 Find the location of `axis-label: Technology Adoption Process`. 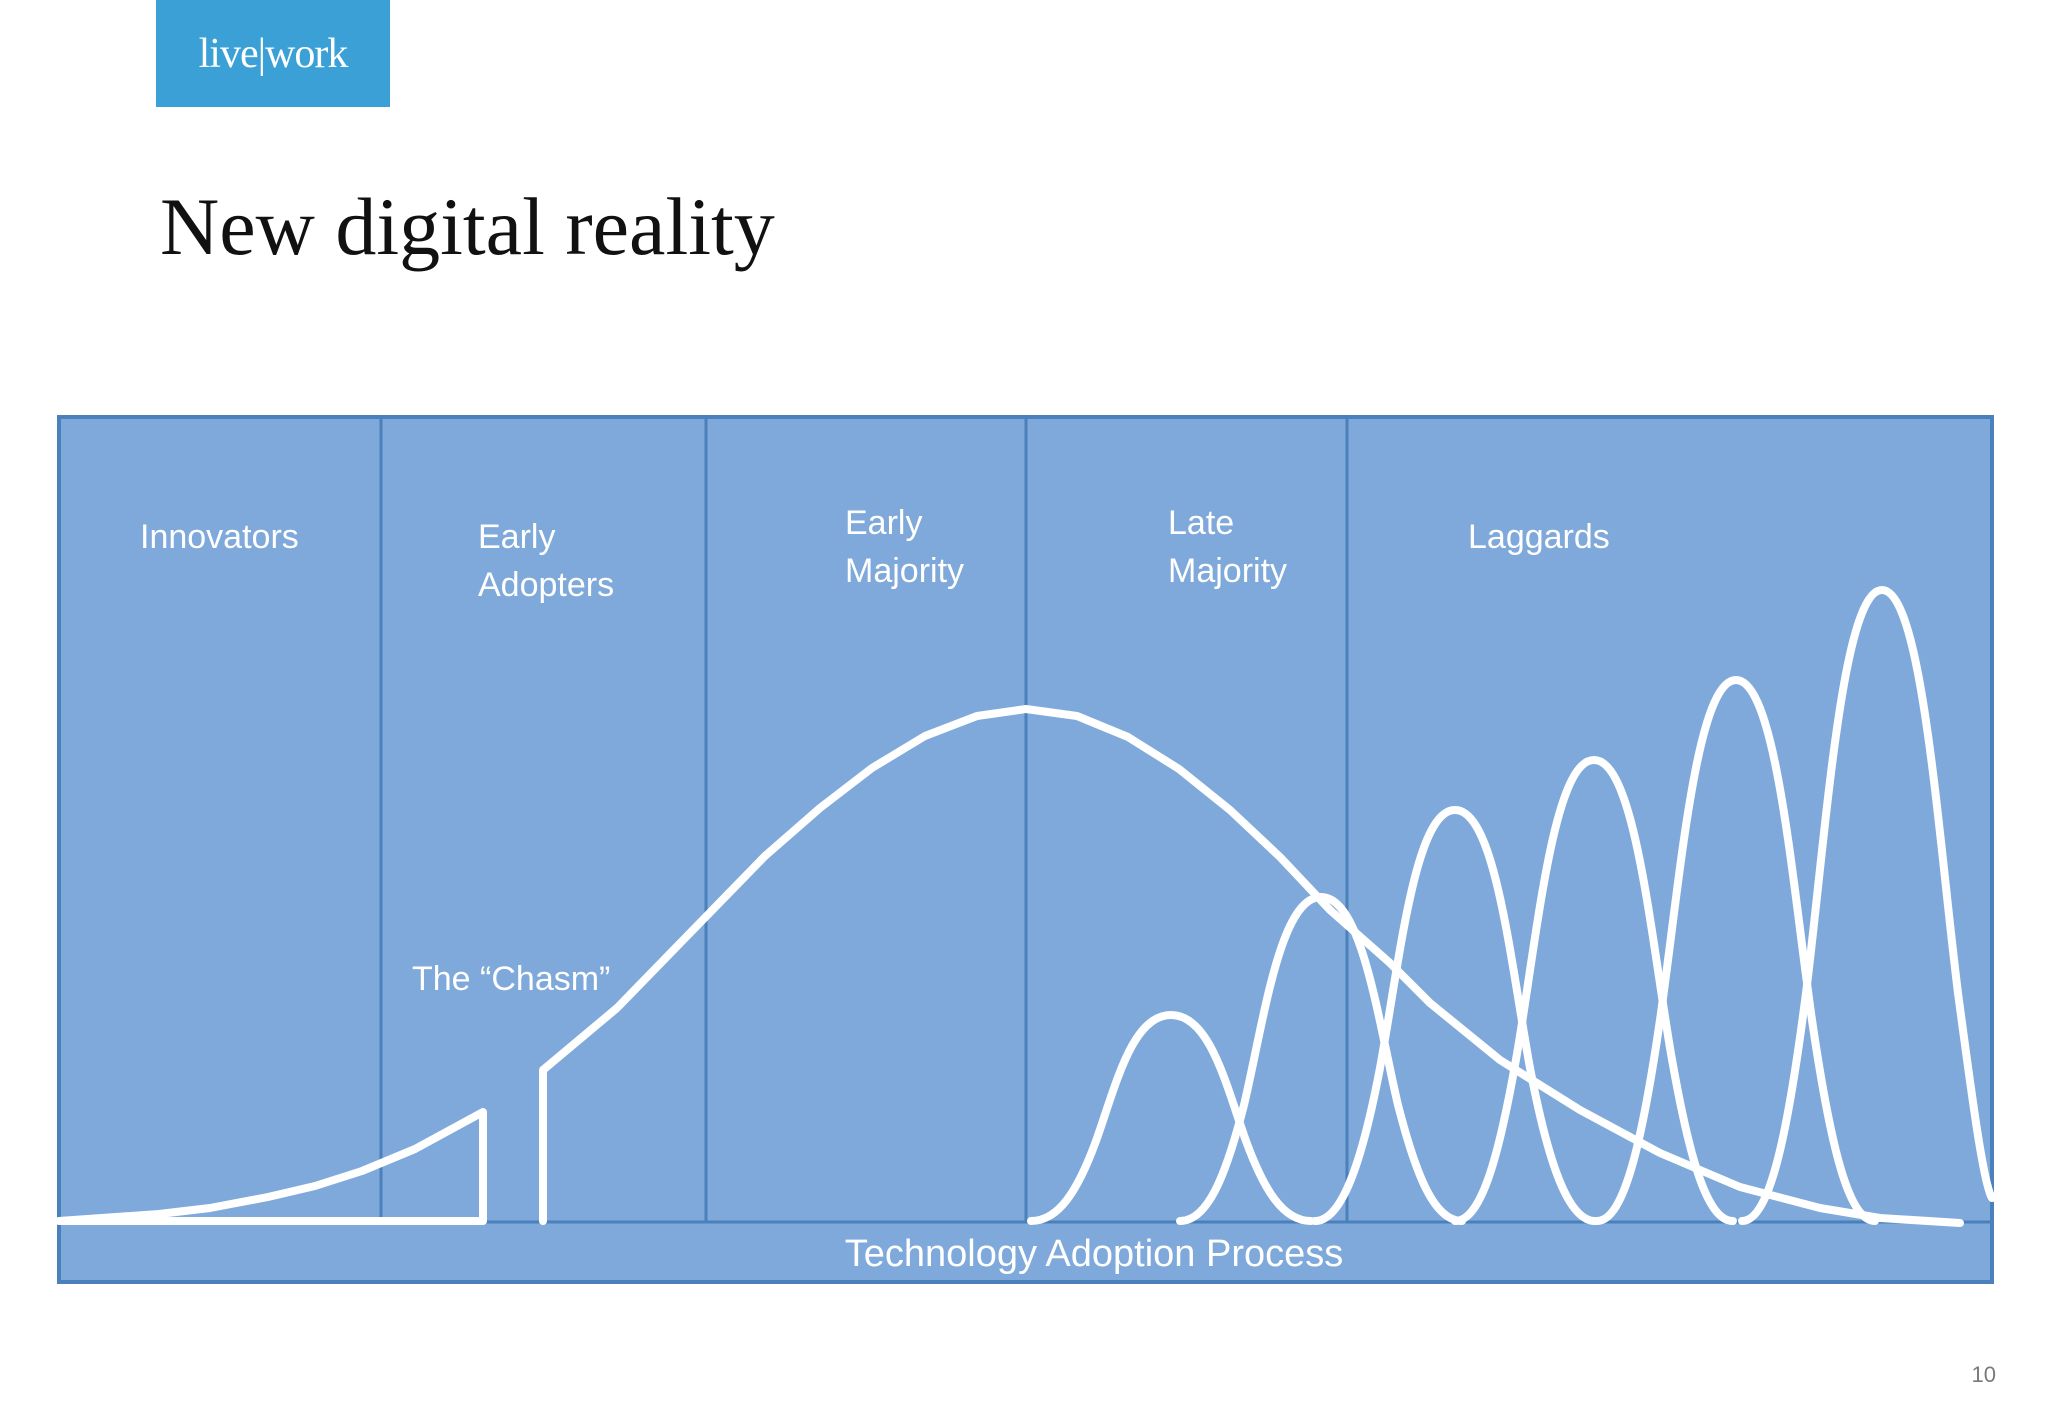

axis-label: Technology Adoption Process is located at coordinates (1094, 1254).